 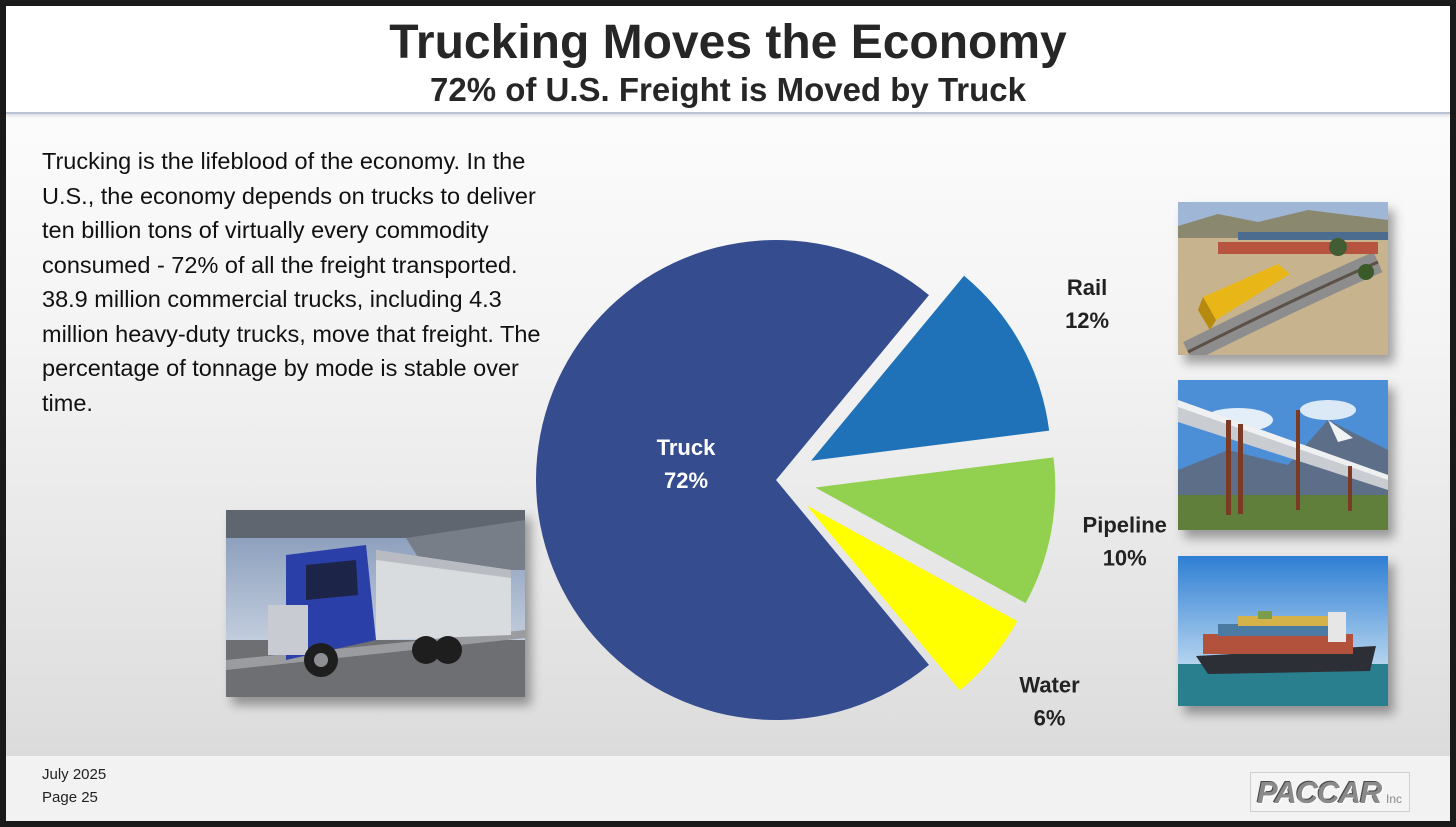 What do you see at coordinates (1283, 278) in the screenshot?
I see `train-photo` at bounding box center [1283, 278].